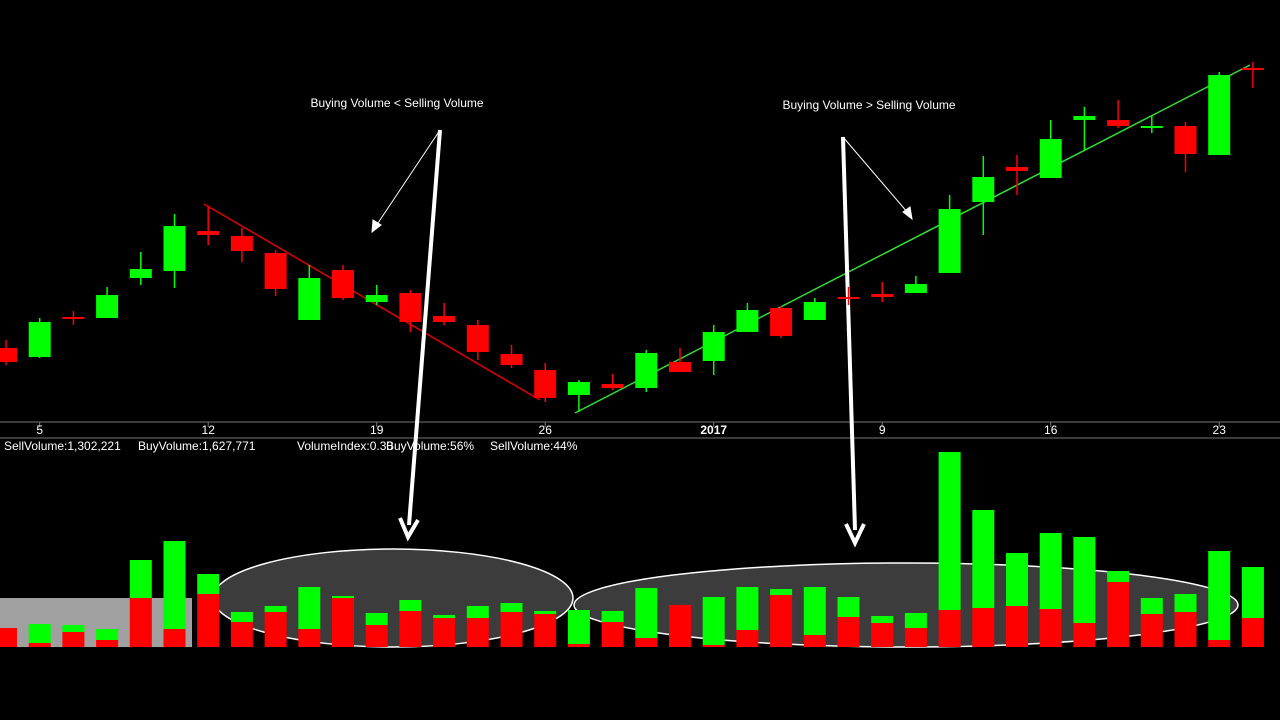 This screenshot has height=720, width=1280. What do you see at coordinates (209, 430) in the screenshot?
I see `x-tick-label: 12` at bounding box center [209, 430].